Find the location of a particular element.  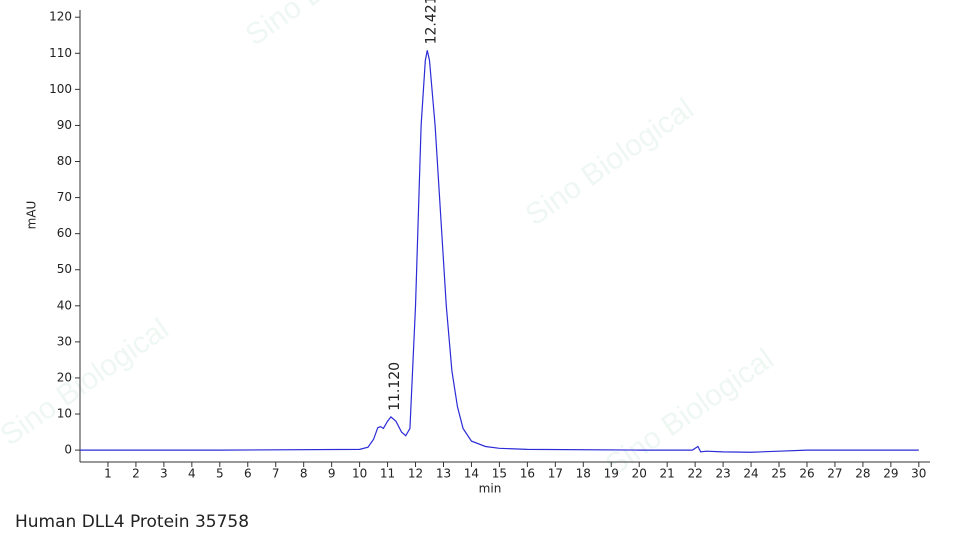

y-axis-label: mAU is located at coordinates (32, 215).